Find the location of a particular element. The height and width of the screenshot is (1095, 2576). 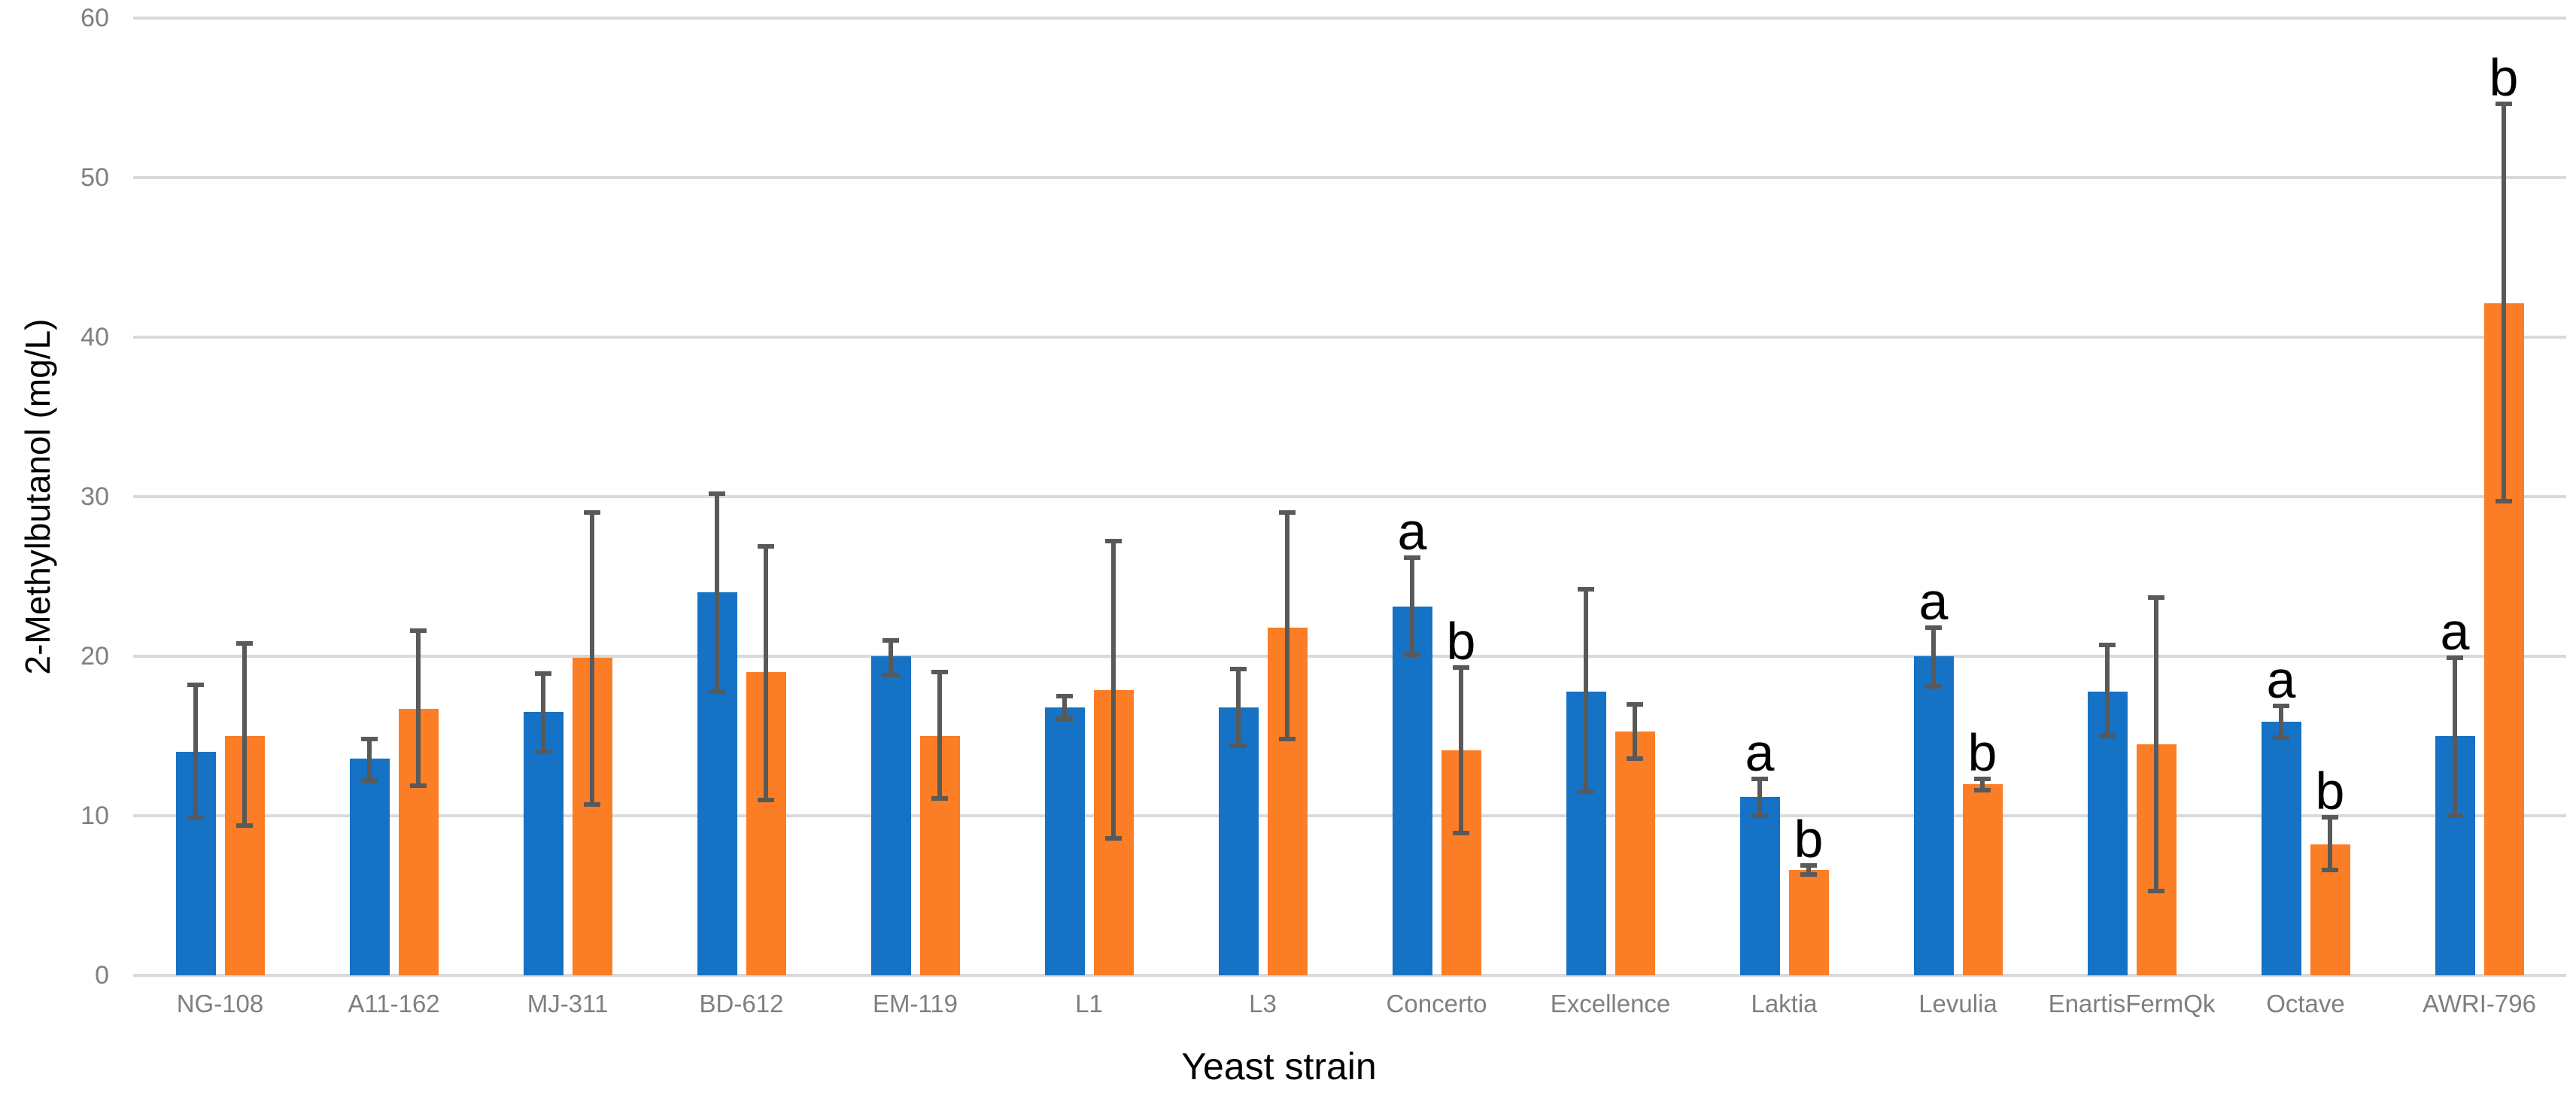

y-tick-label: 20 is located at coordinates (95, 656).